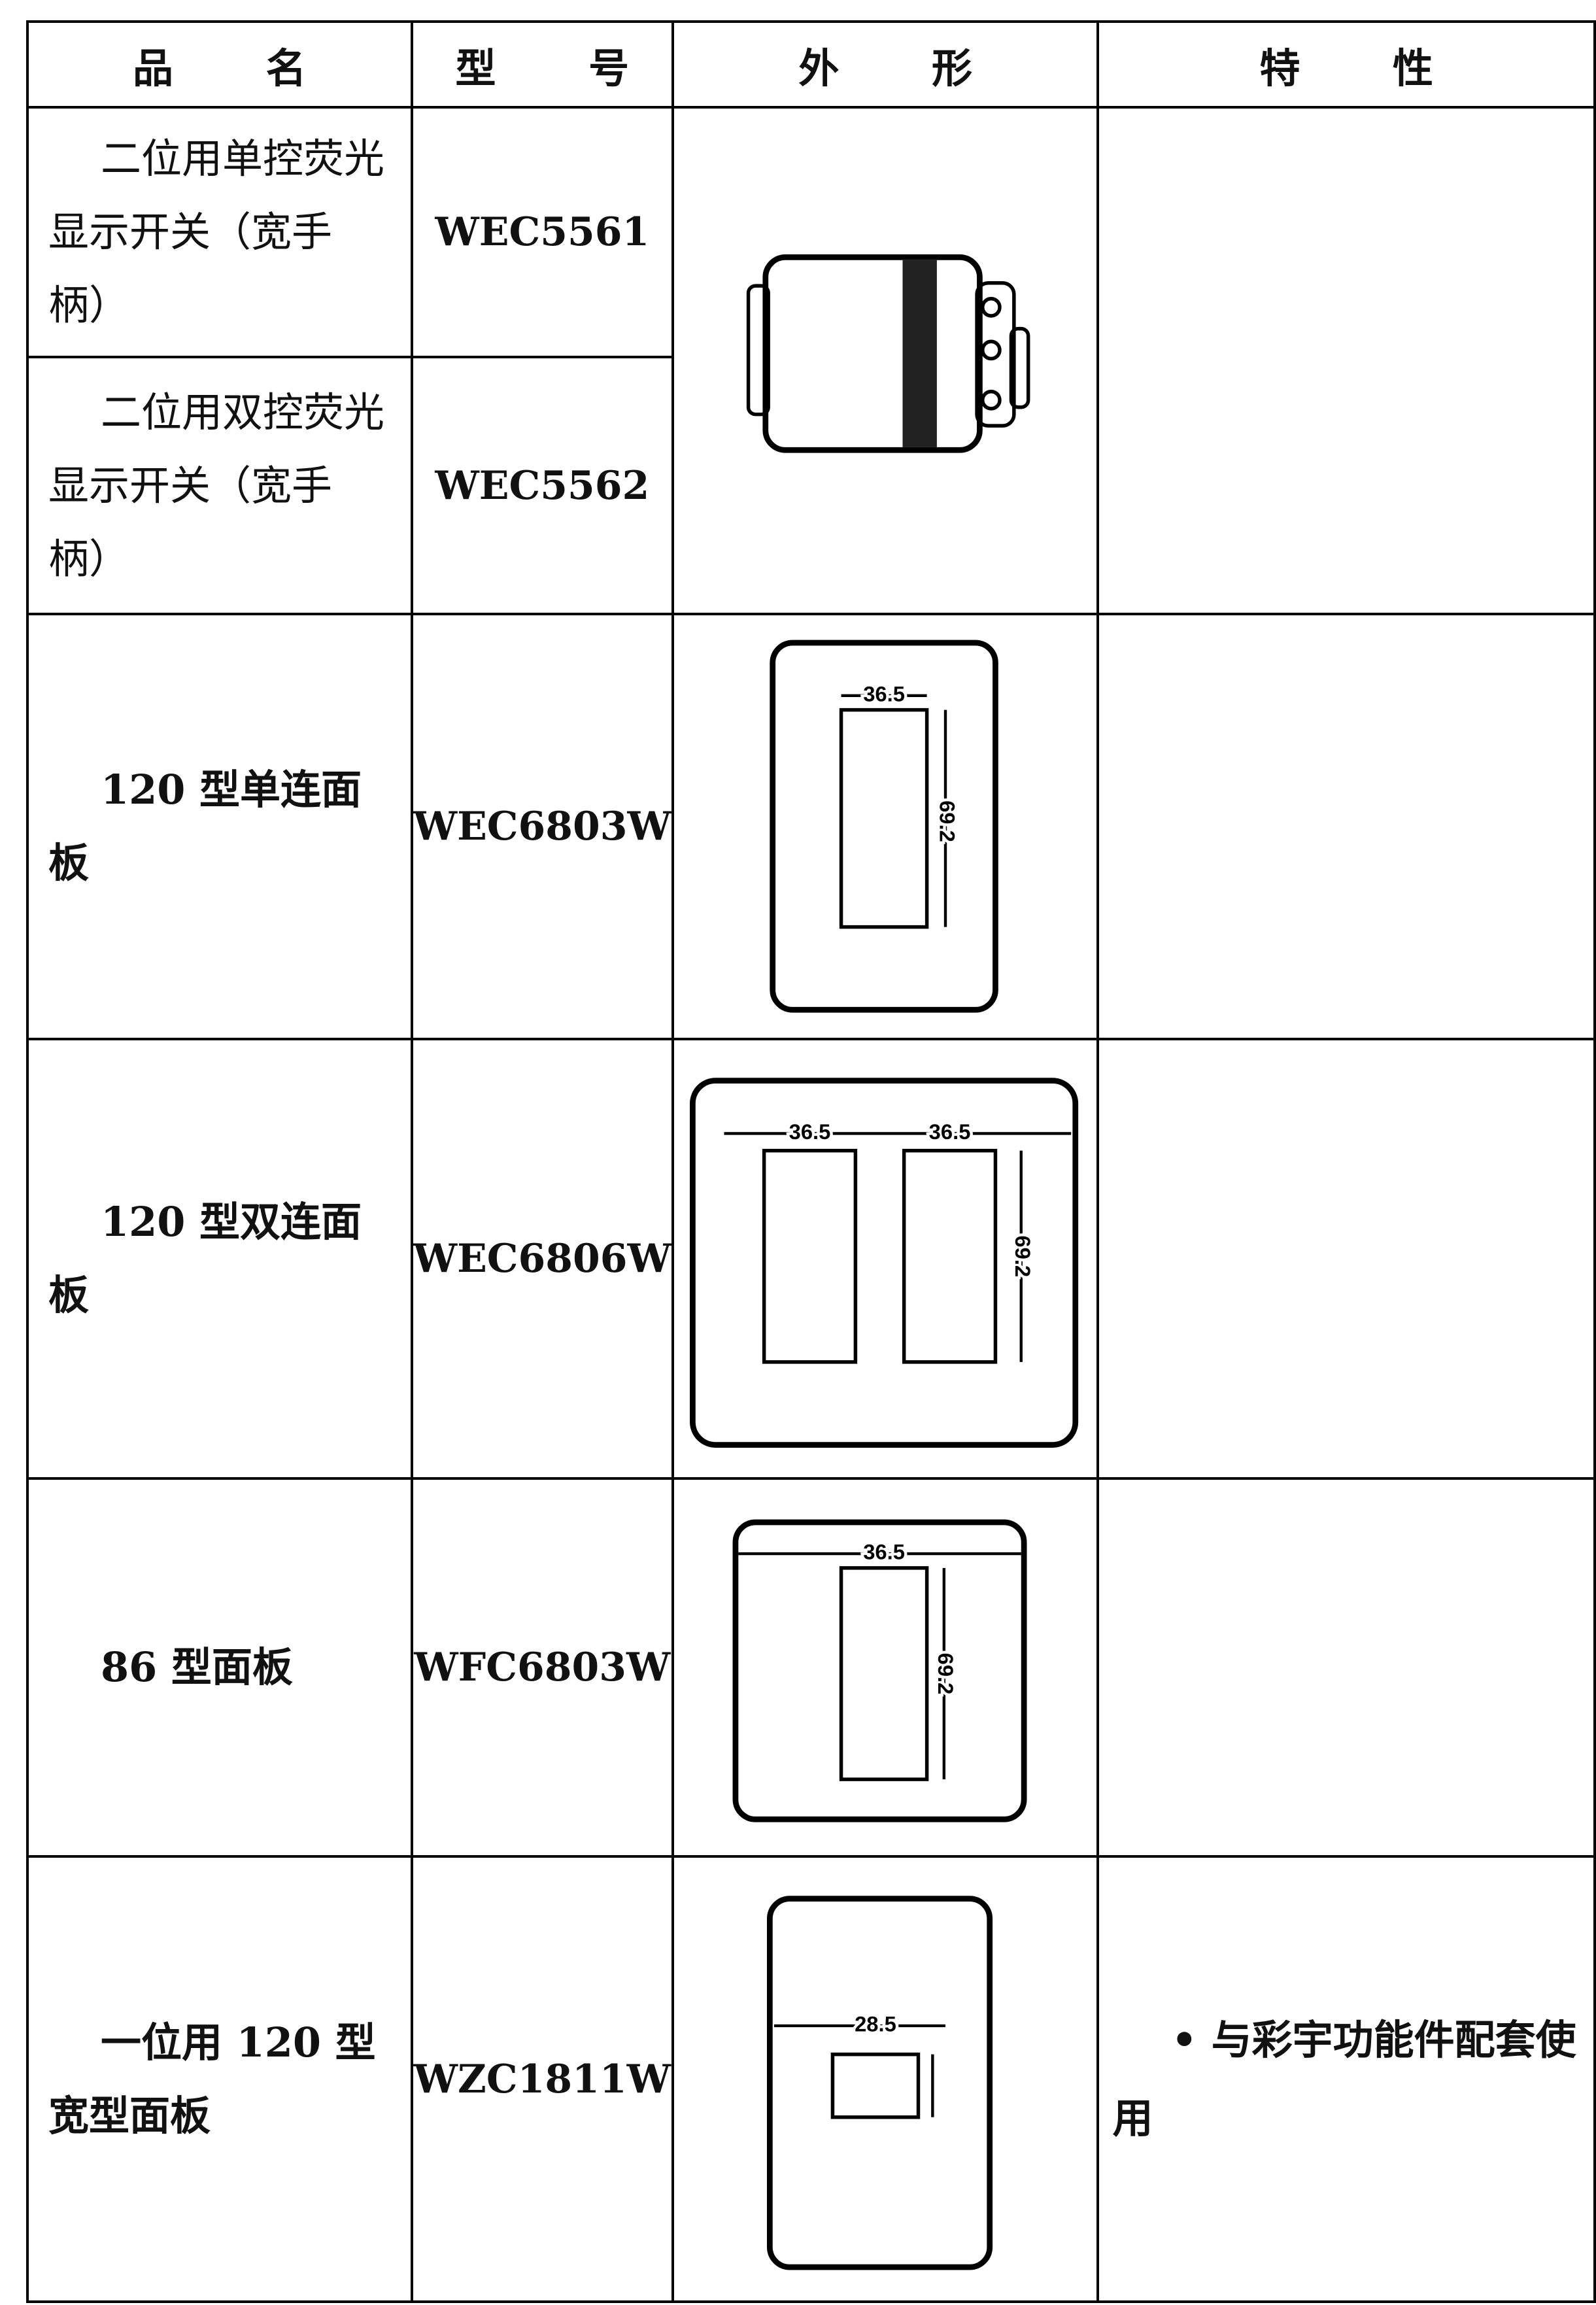 This screenshot has width=1596, height=2305. Describe the element at coordinates (542, 1667) in the screenshot. I see `model: WFC6803W` at that location.